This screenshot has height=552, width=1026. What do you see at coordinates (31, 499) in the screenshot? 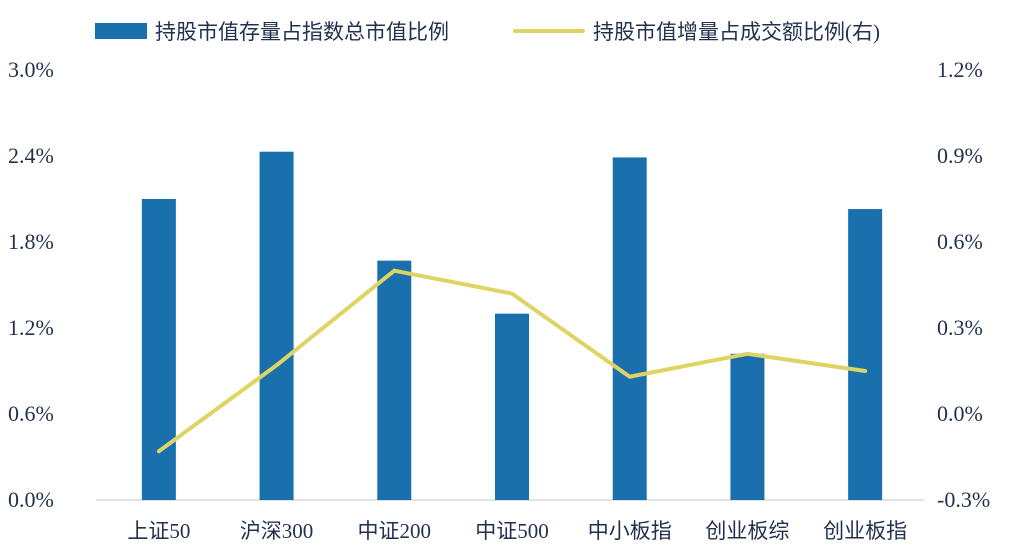
I see `left-axis-tick: 0.0%` at bounding box center [31, 499].